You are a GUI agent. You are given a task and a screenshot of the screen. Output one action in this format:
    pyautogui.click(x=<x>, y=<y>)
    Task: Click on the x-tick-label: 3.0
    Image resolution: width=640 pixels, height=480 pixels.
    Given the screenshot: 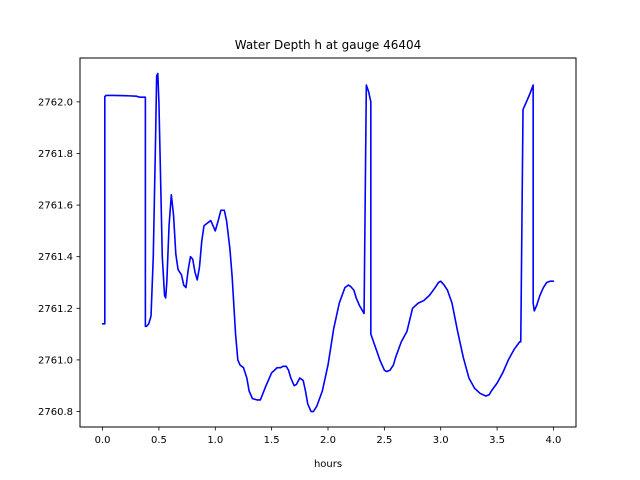 What is the action you would take?
    pyautogui.click(x=441, y=440)
    